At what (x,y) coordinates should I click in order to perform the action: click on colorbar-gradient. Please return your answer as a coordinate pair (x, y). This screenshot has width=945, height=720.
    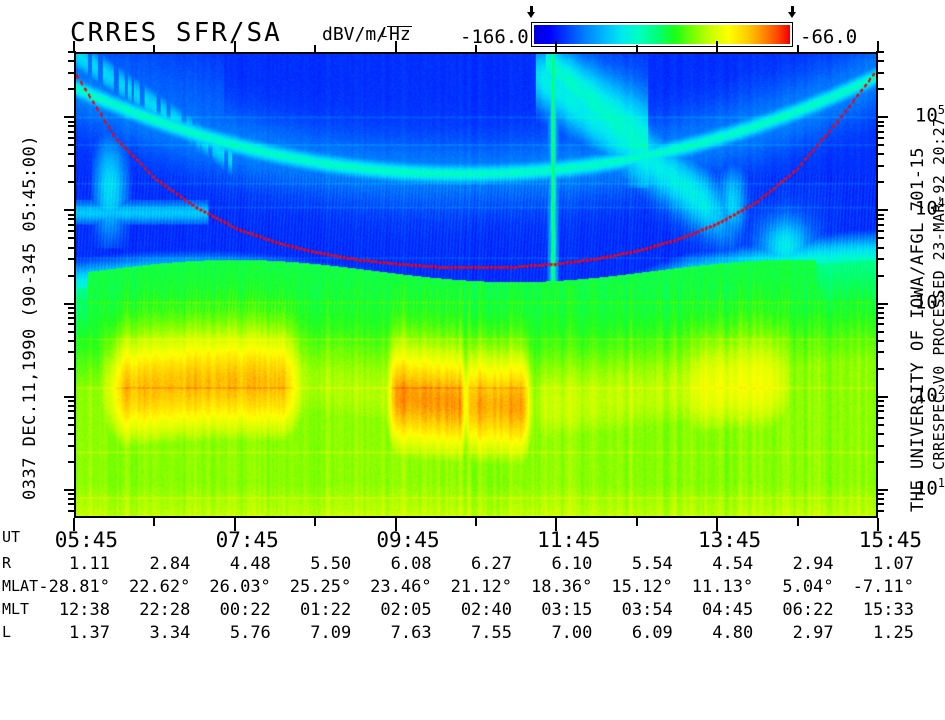
    Looking at the image, I should click on (662, 34).